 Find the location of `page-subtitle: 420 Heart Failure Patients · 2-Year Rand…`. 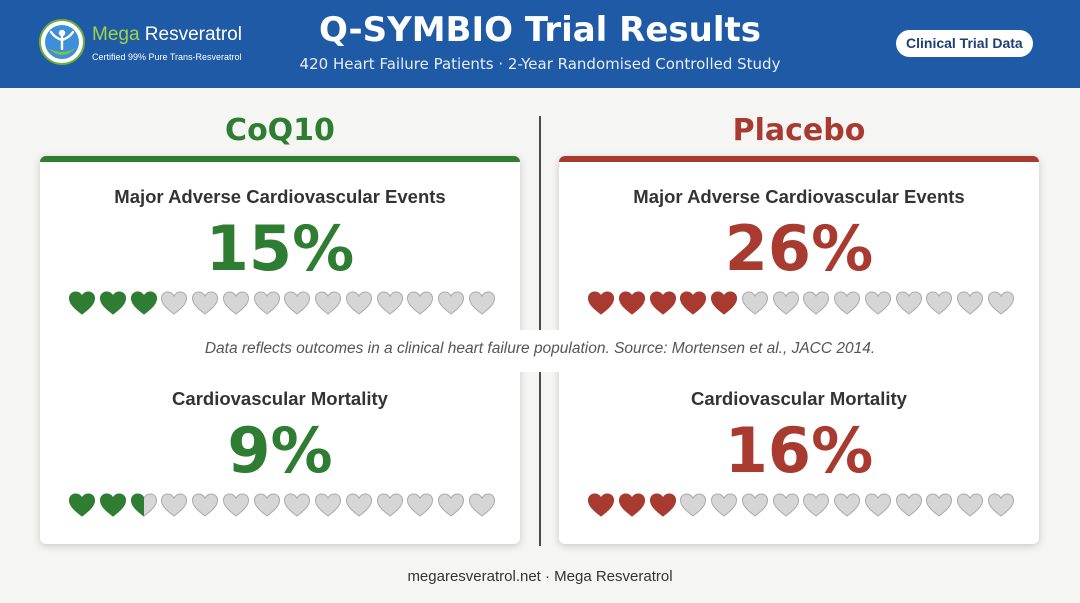

page-subtitle: 420 Heart Failure Patients · 2-Year Rand… is located at coordinates (540, 64).